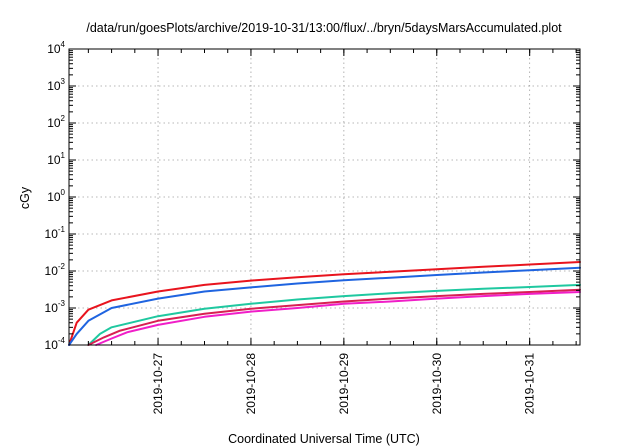  What do you see at coordinates (55, 307) in the screenshot?
I see `y-tick-label: 10⁻³` at bounding box center [55, 307].